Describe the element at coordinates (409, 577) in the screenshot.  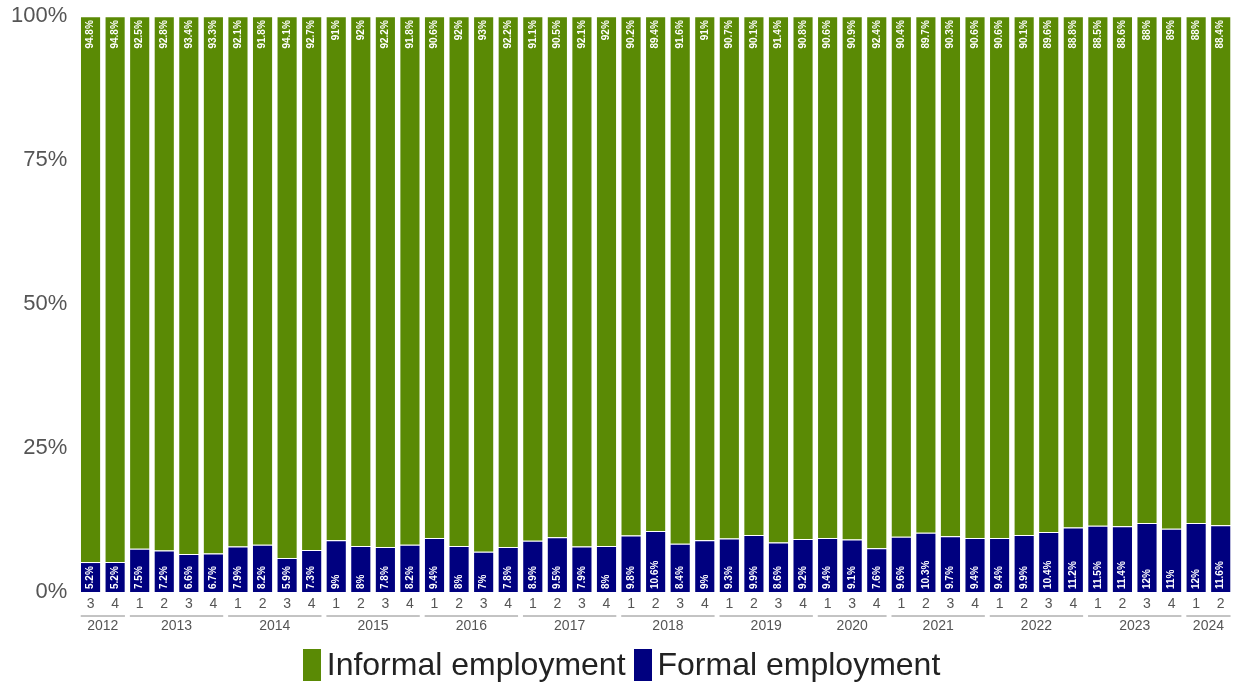
I see `data-label: 8.2%` at that location.